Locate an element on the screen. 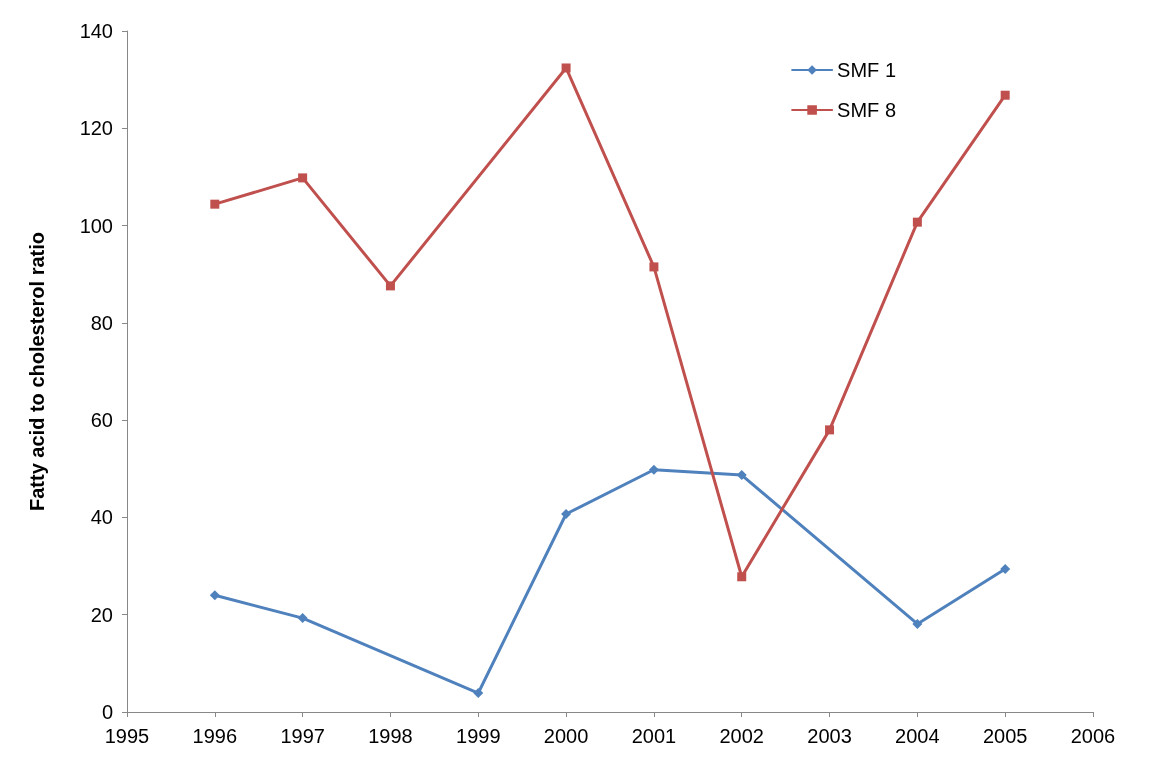 Image resolution: width=1151 pixels, height=784 pixels. x-tick-label: 1998 is located at coordinates (390, 736).